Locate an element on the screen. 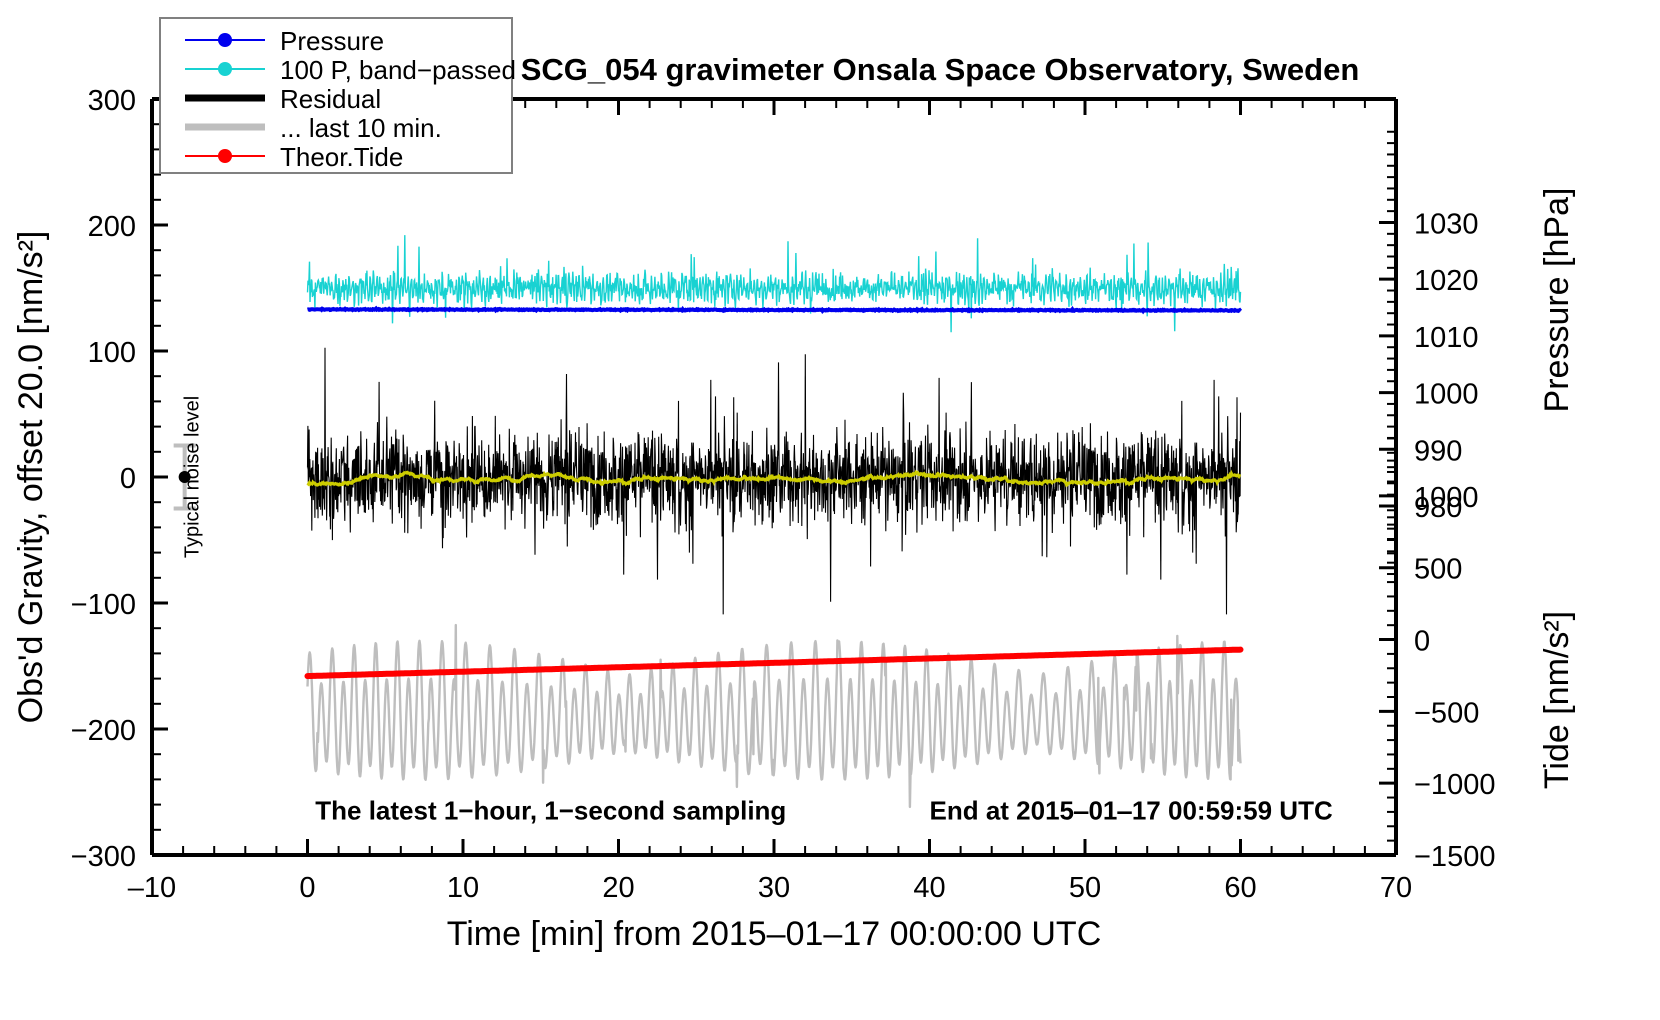 This screenshot has width=1660, height=1020. x-tick-label: 20 is located at coordinates (618, 888).